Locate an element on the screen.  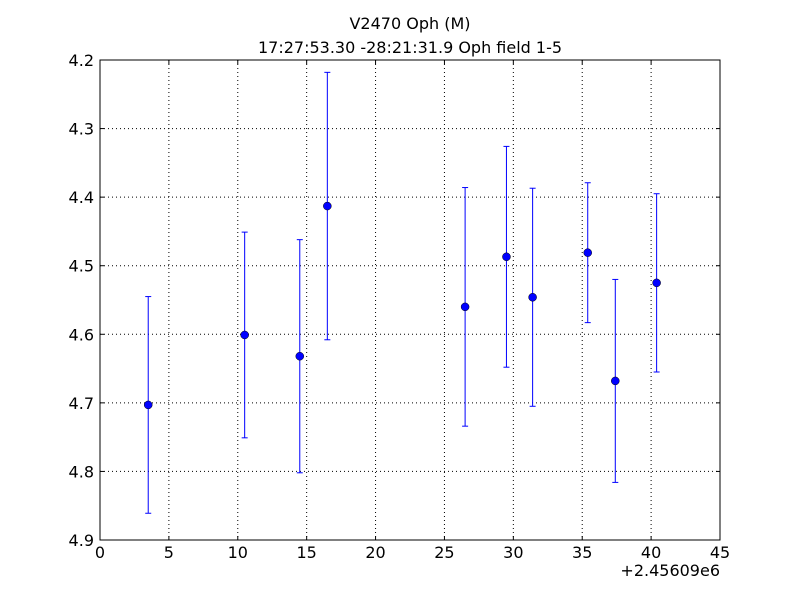
y-tick-label: 4.3 is located at coordinates (81, 129).